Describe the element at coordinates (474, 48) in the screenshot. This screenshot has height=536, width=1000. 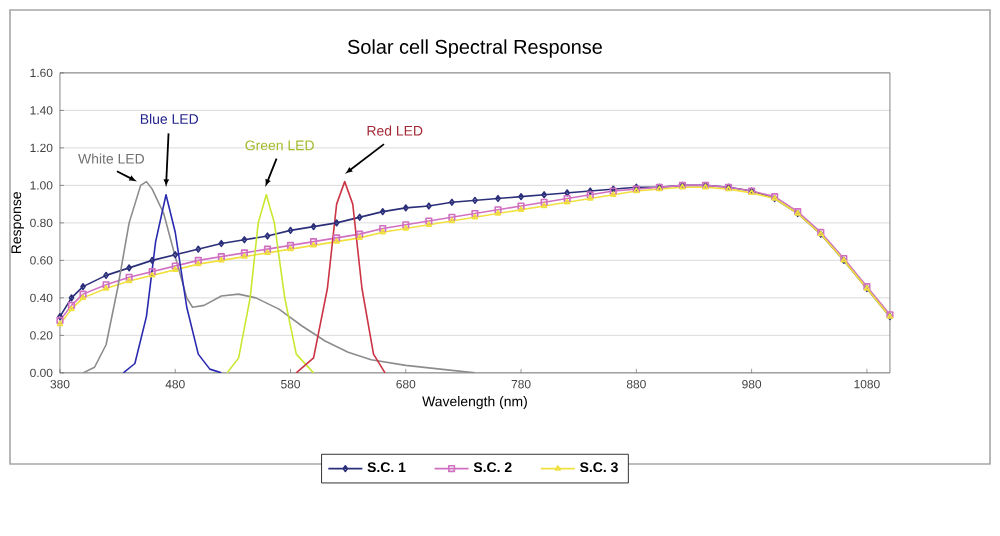
I see `chart-title: Solar cell Spectral Response` at that location.